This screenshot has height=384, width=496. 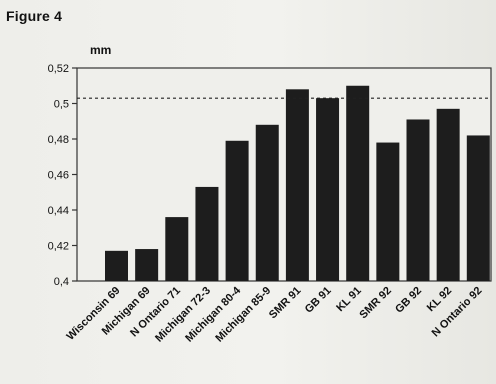 What do you see at coordinates (58, 247) in the screenshot?
I see `y-tick-label: 0,42` at bounding box center [58, 247].